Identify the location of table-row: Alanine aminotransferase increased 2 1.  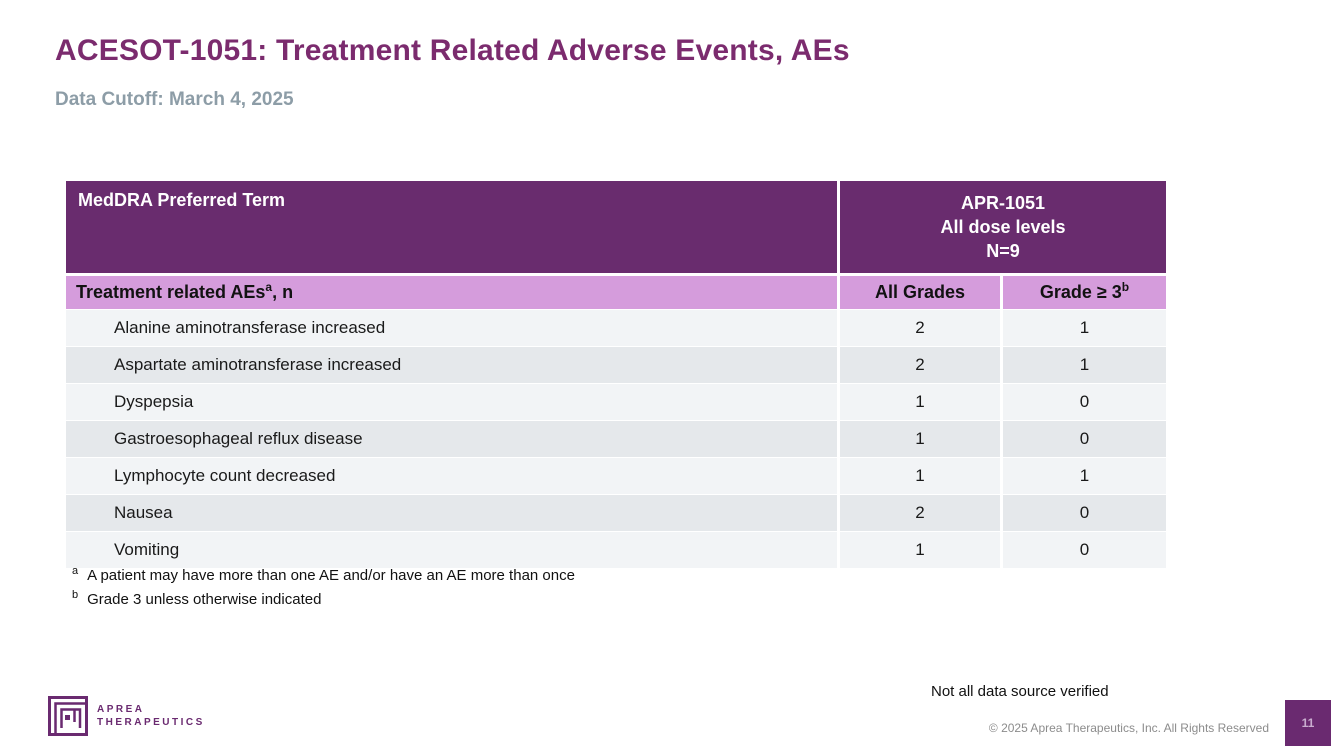
(616, 328).